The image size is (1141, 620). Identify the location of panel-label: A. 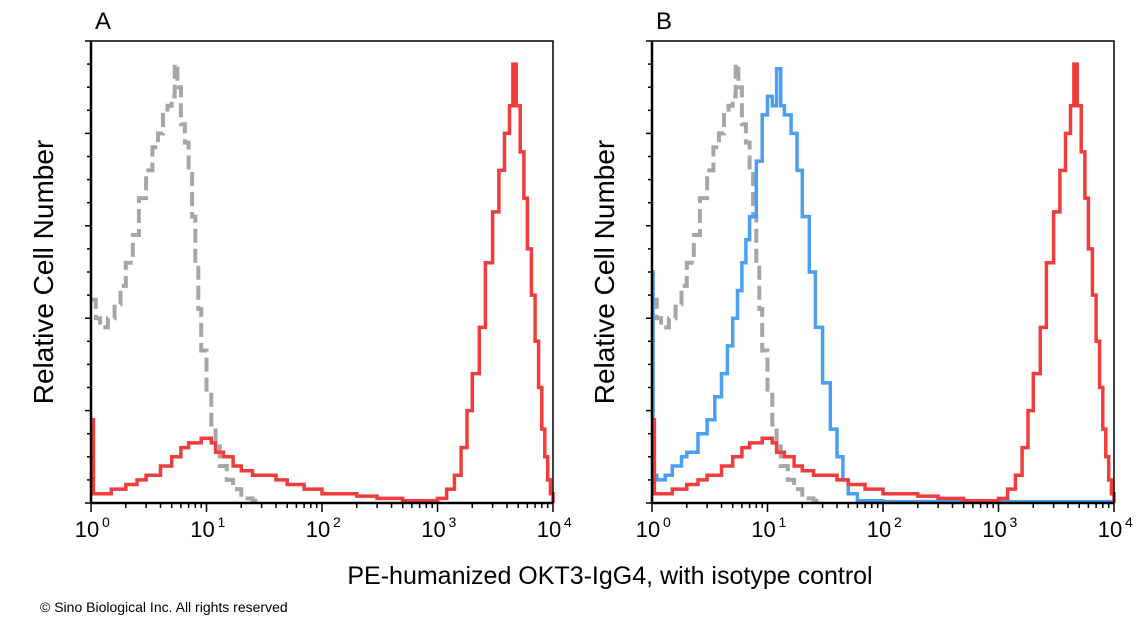
(103, 21).